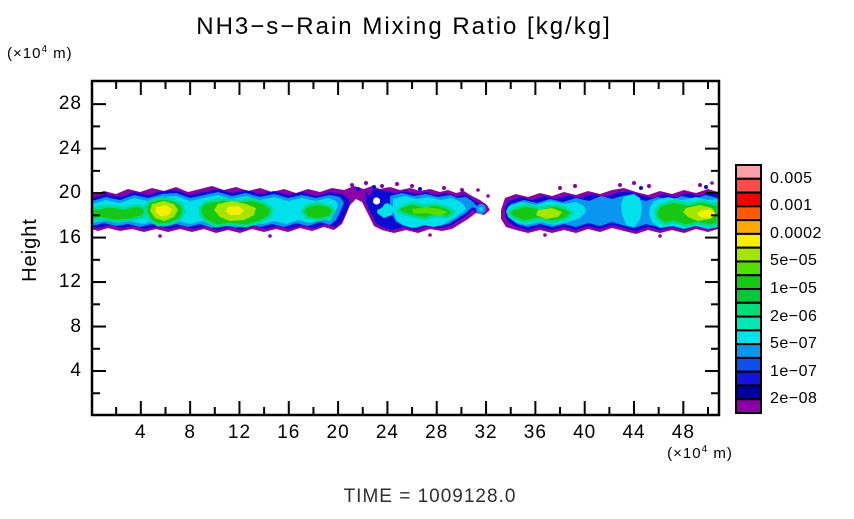  What do you see at coordinates (76, 371) in the screenshot?
I see `y-tick-label: 4` at bounding box center [76, 371].